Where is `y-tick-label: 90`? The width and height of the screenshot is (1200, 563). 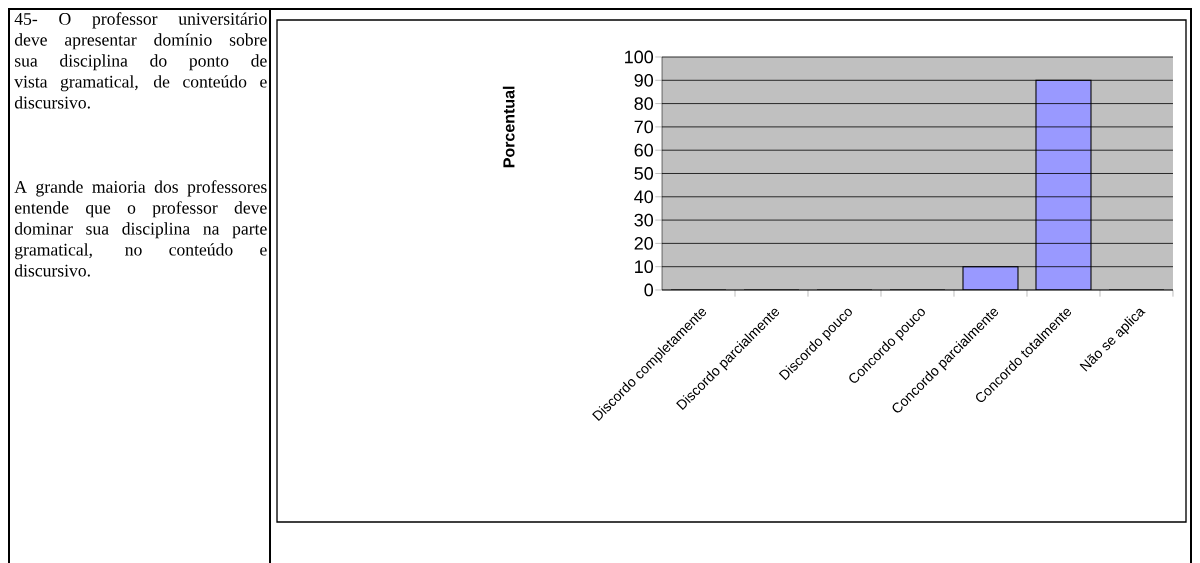 y-tick-label: 90 is located at coordinates (644, 80).